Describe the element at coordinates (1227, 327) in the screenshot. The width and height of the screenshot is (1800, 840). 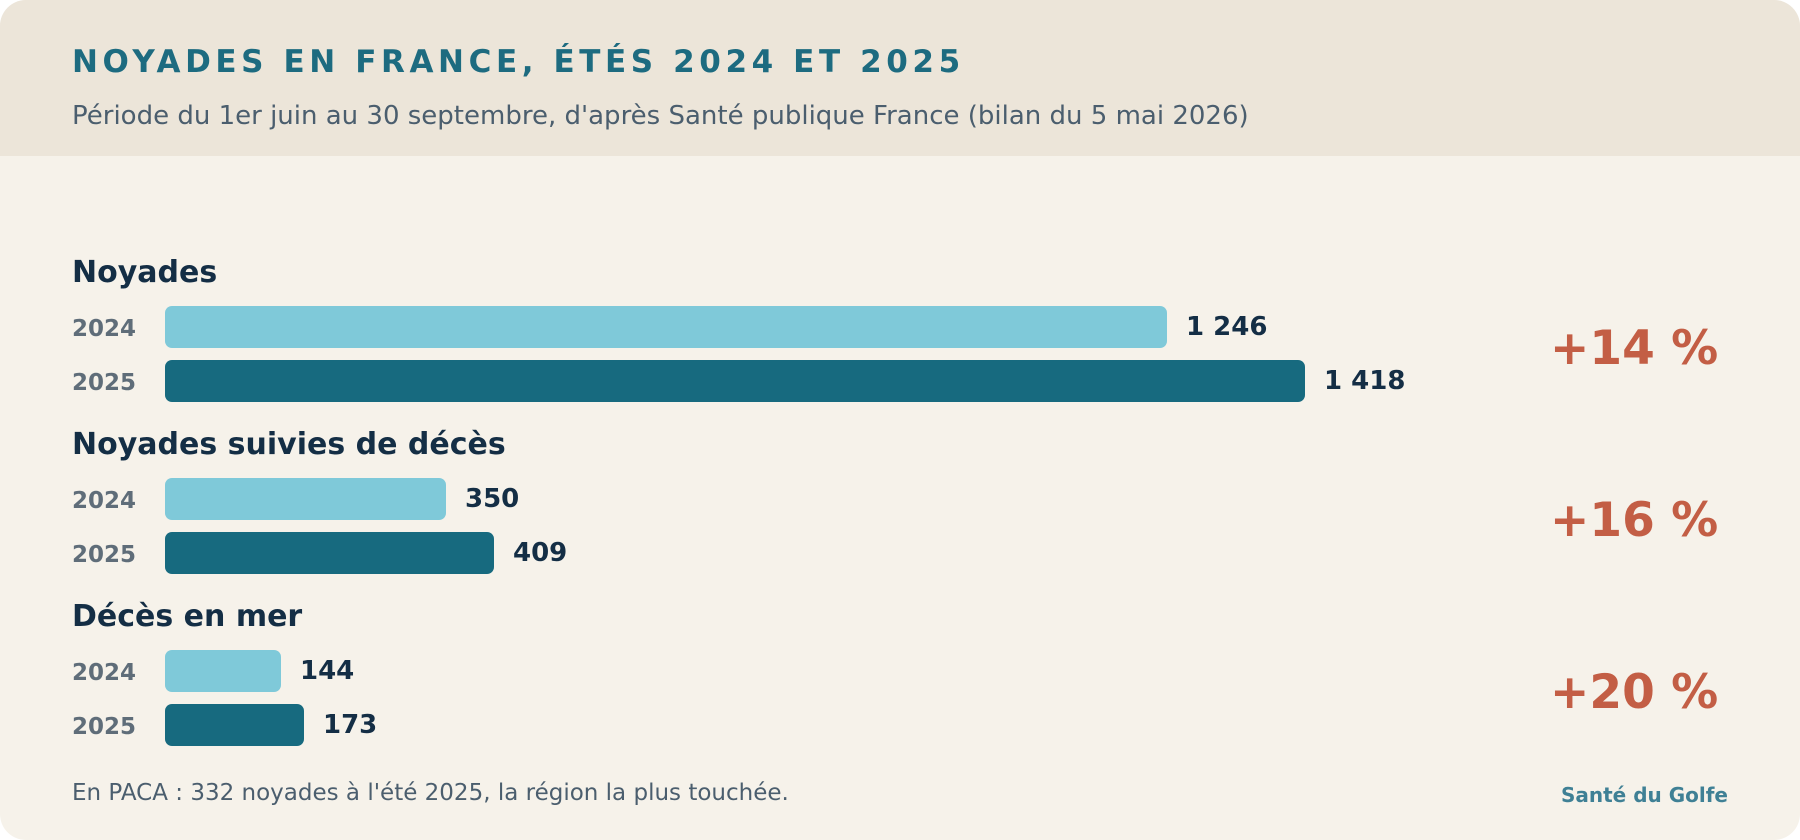
I see `value-label: 1 246` at that location.